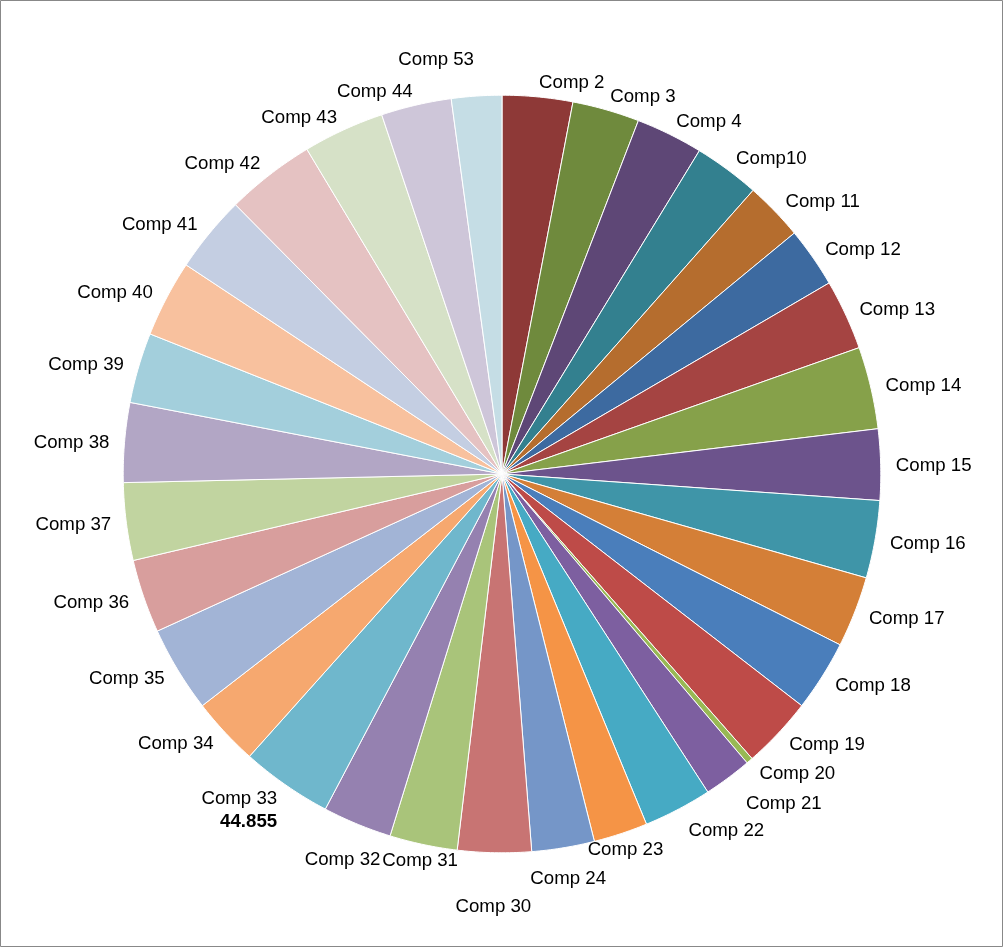 The width and height of the screenshot is (1003, 947). Describe the element at coordinates (222, 163) in the screenshot. I see `slice-label: Comp 42` at that location.